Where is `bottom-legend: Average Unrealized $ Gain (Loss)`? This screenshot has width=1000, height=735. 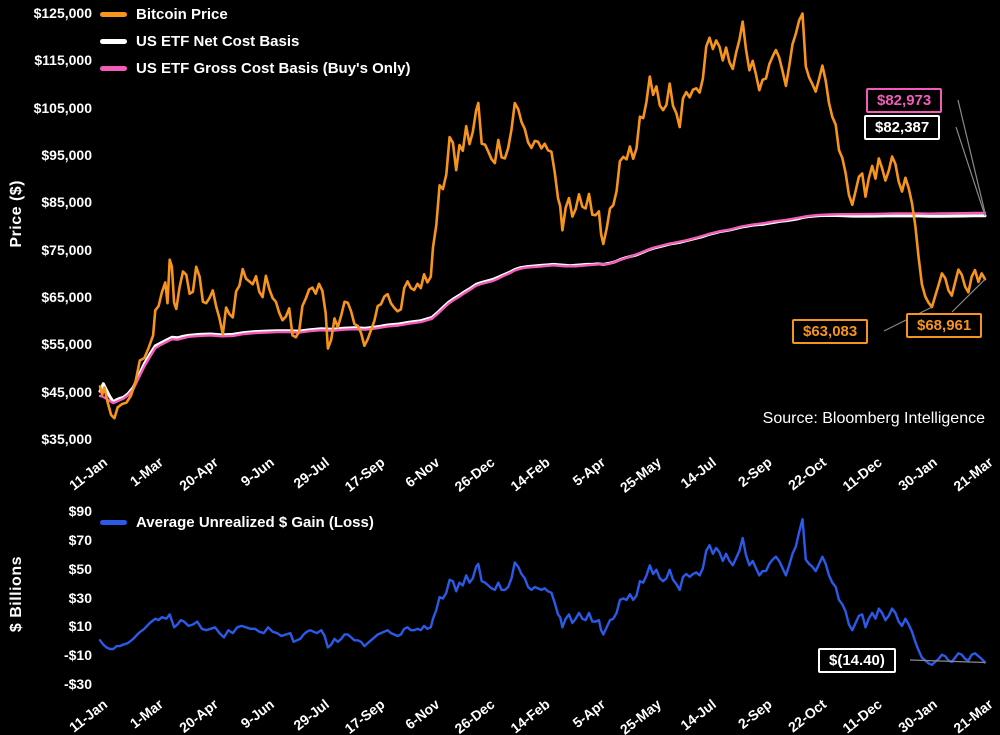 bottom-legend: Average Unrealized $ Gain (Loss) is located at coordinates (237, 522).